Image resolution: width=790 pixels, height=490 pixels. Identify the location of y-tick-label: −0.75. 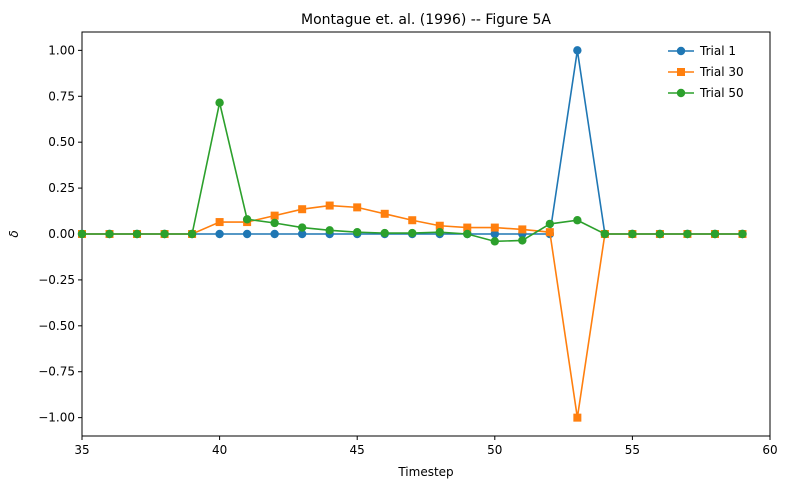
(56, 372).